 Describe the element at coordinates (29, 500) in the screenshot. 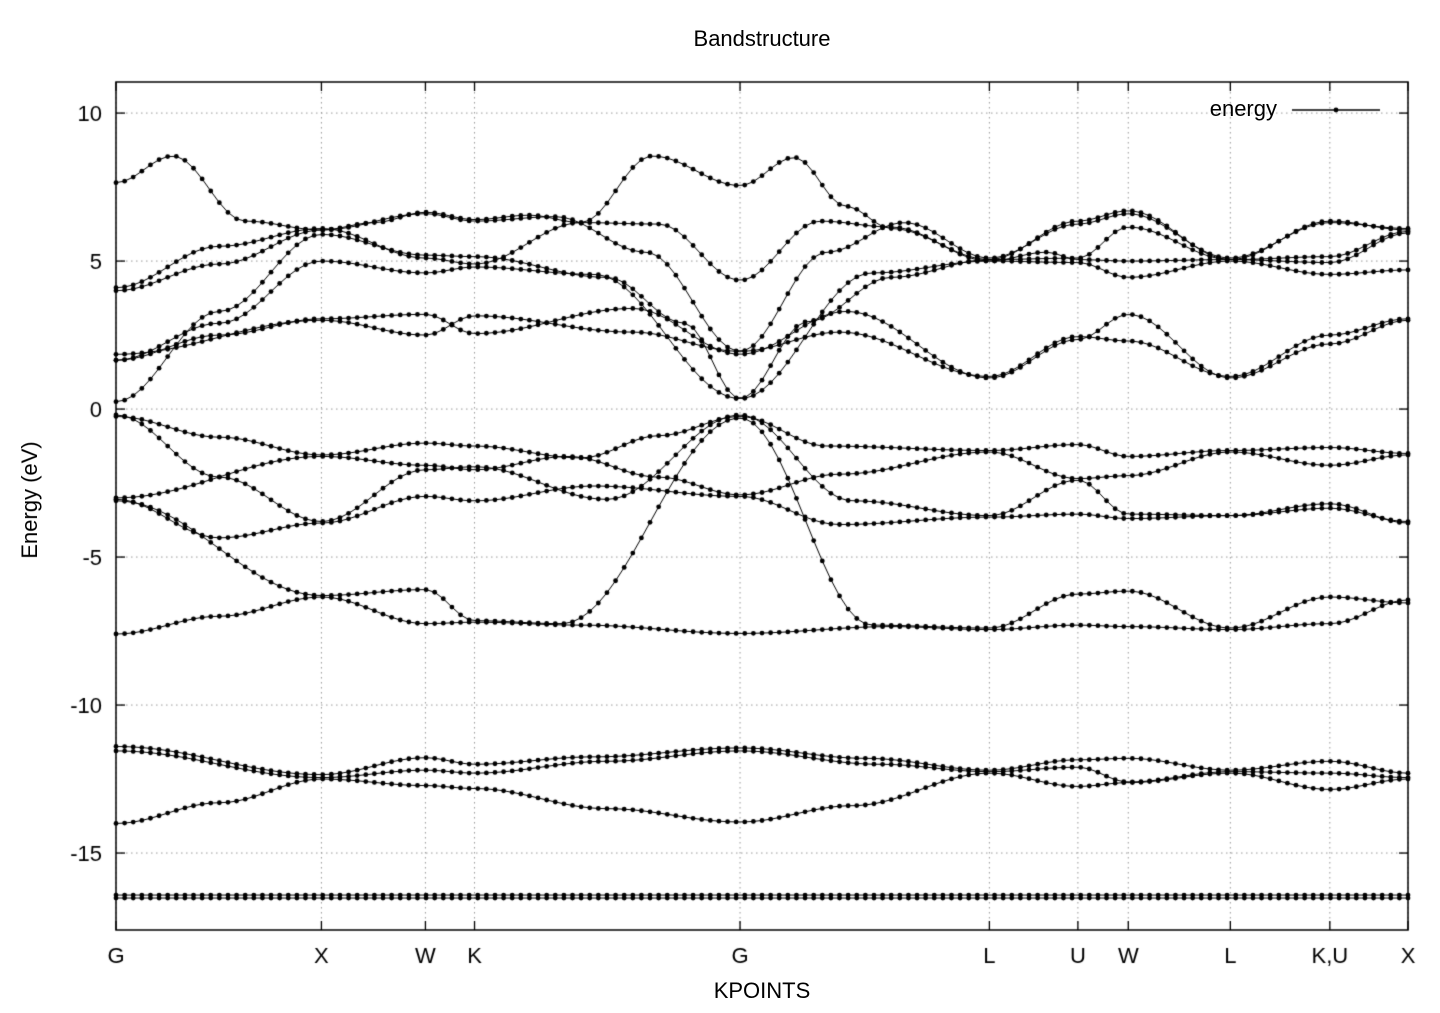

I see `y-axis-label: Energy (eV)` at that location.